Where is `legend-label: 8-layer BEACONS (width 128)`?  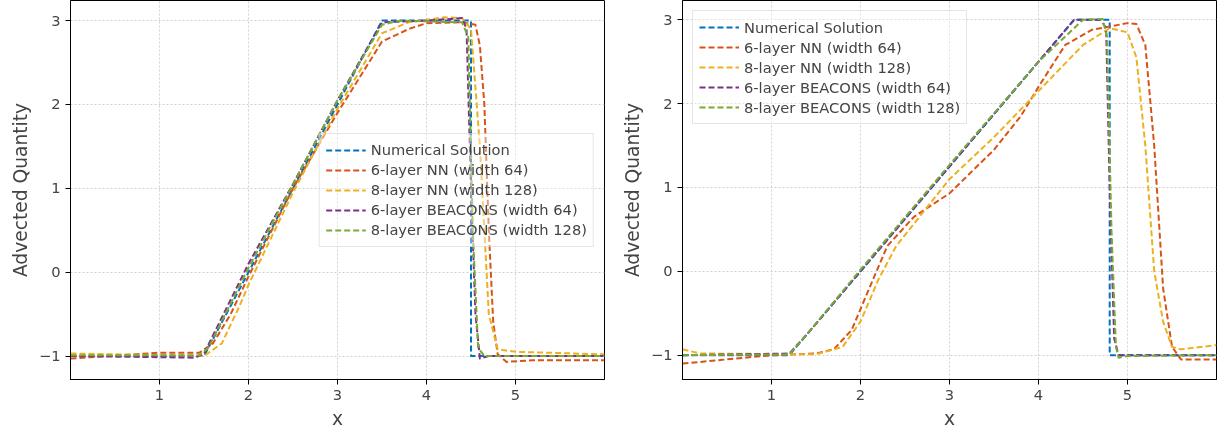
legend-label: 8-layer BEACONS (width 128) is located at coordinates (852, 107).